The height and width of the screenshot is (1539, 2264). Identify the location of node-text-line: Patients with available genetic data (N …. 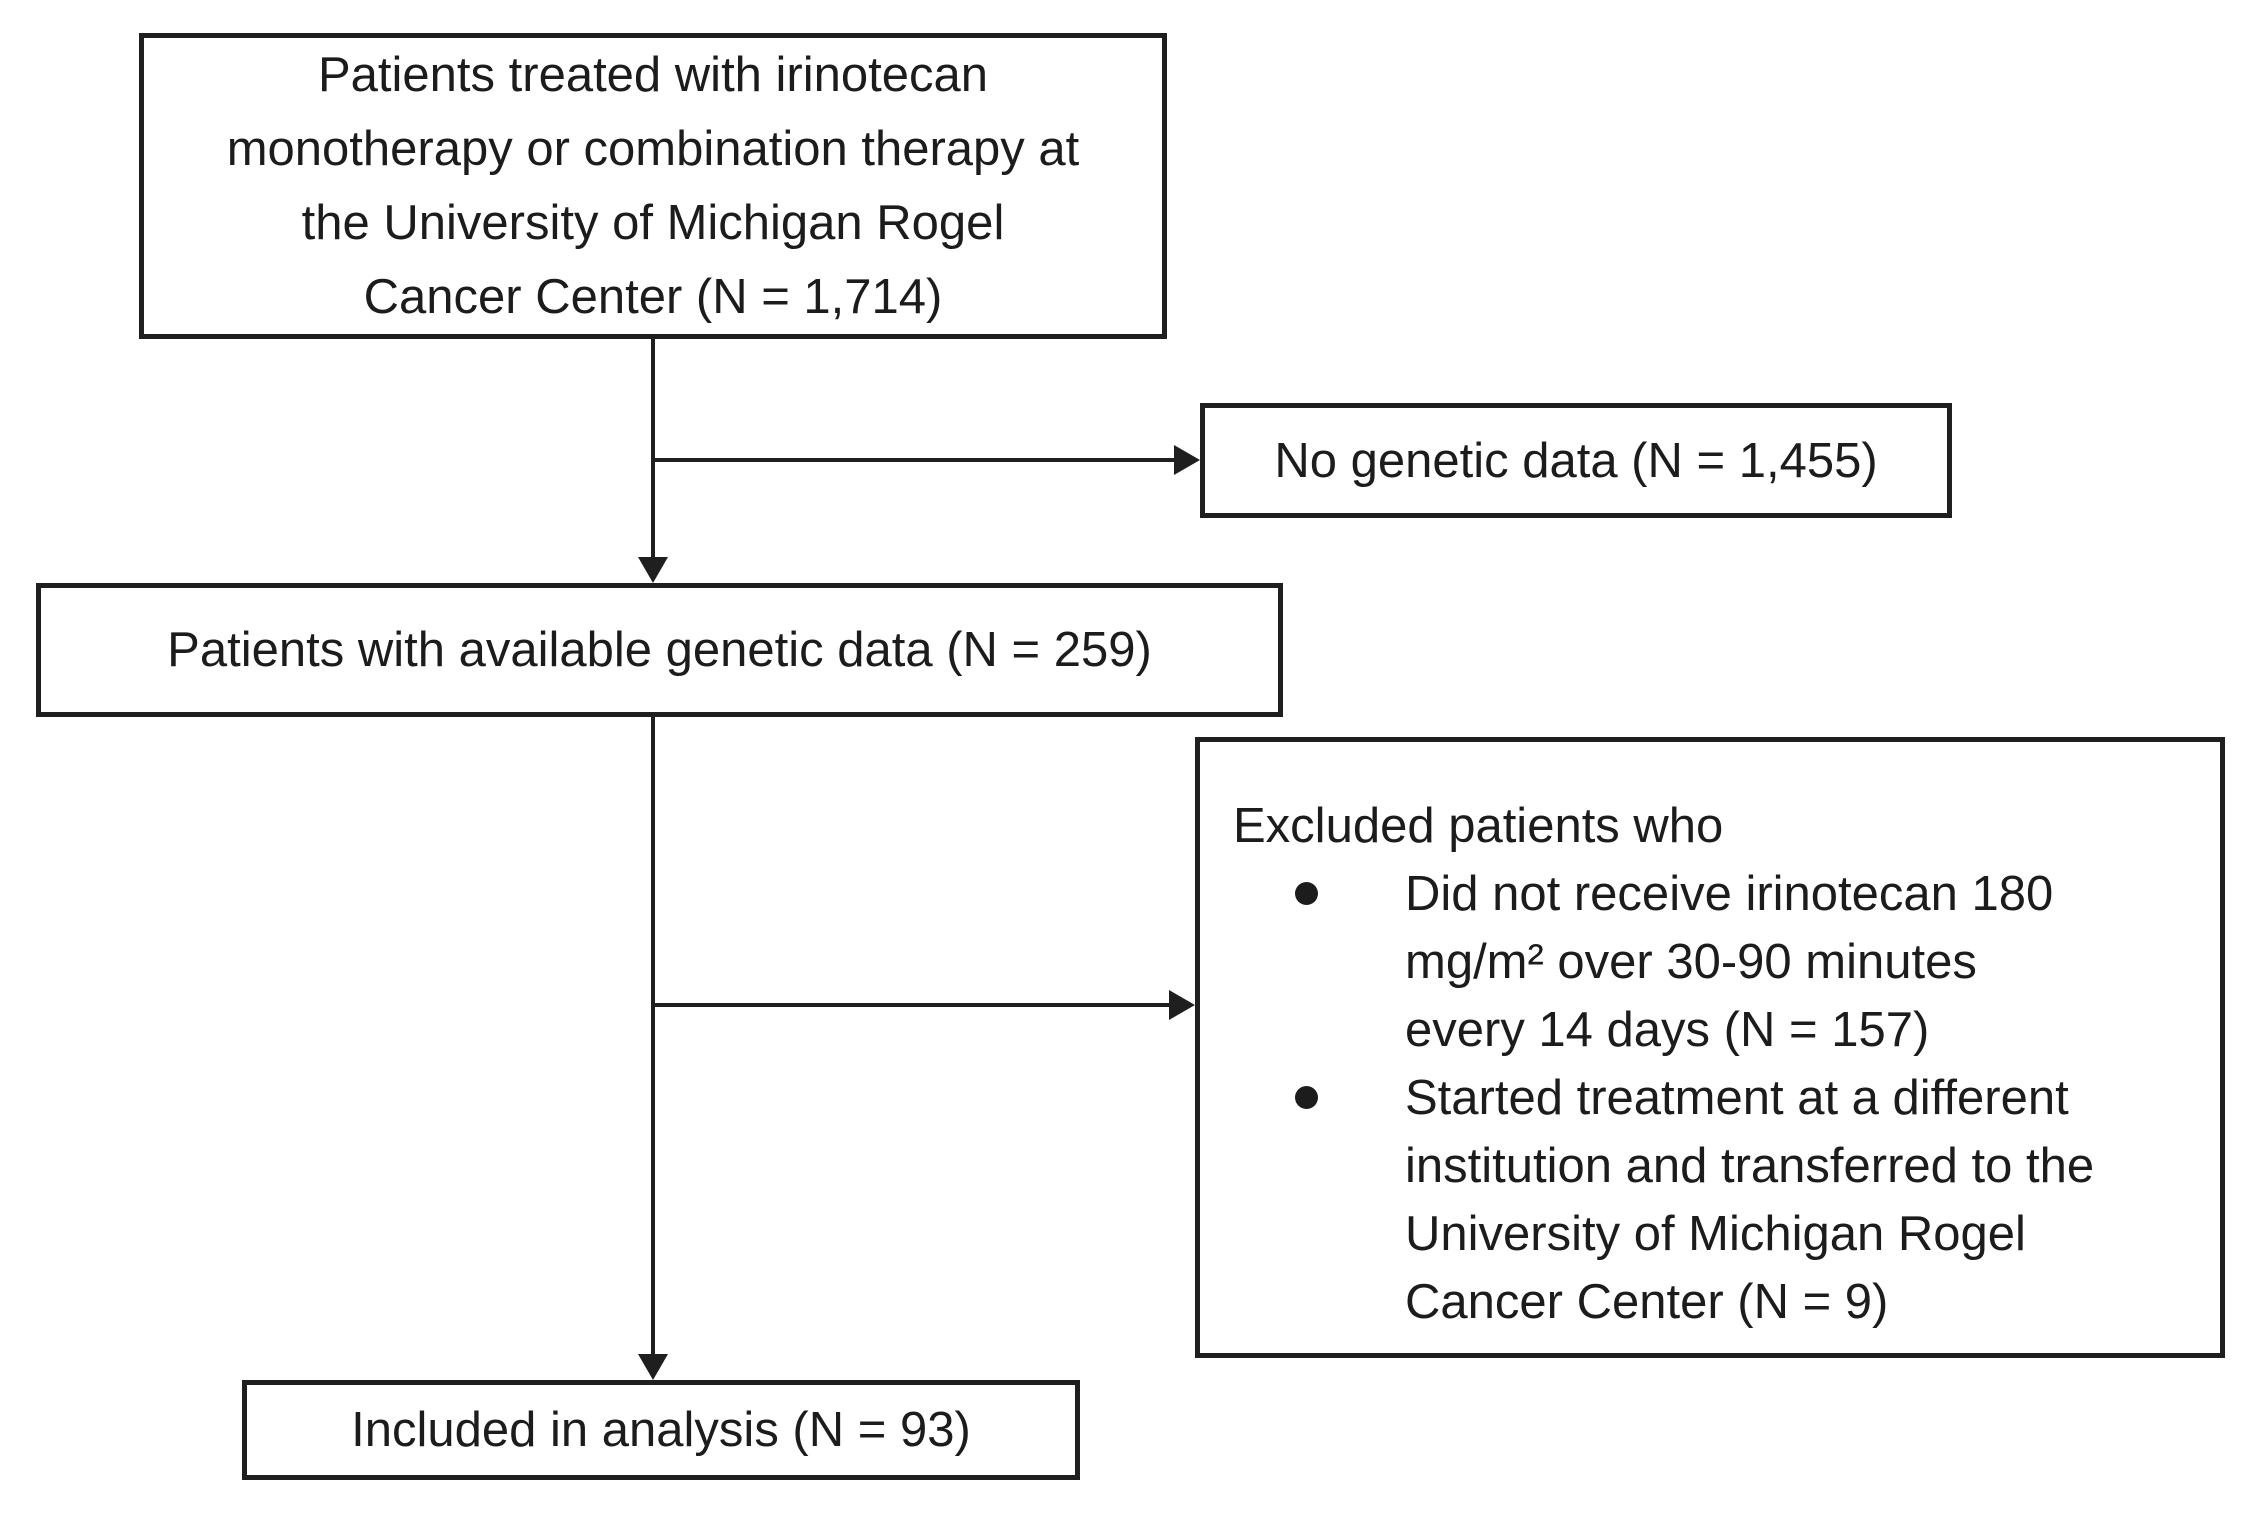
(659, 650).